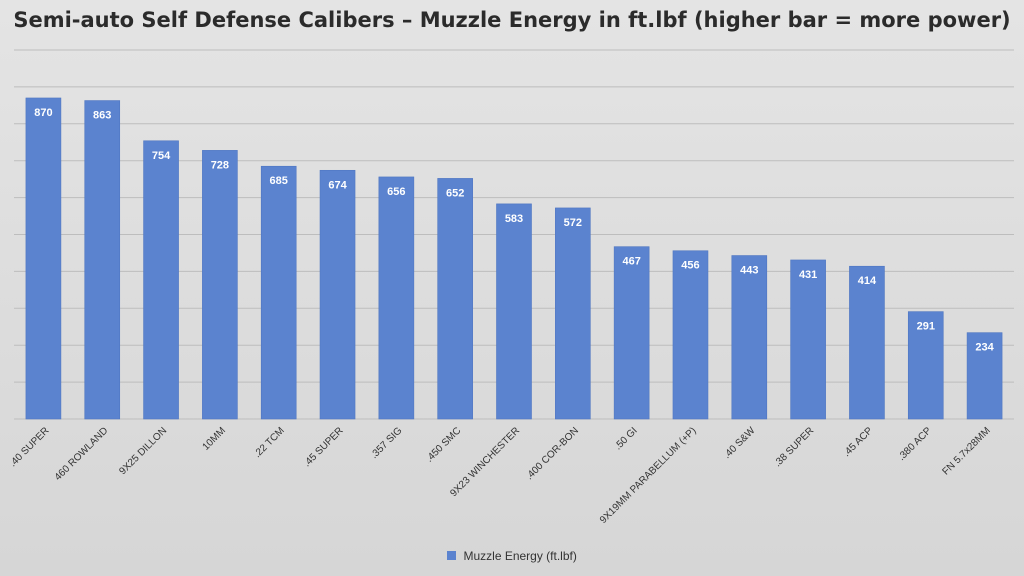 This screenshot has width=1024, height=576. Describe the element at coordinates (220, 165) in the screenshot. I see `bar-value-label: 728` at that location.